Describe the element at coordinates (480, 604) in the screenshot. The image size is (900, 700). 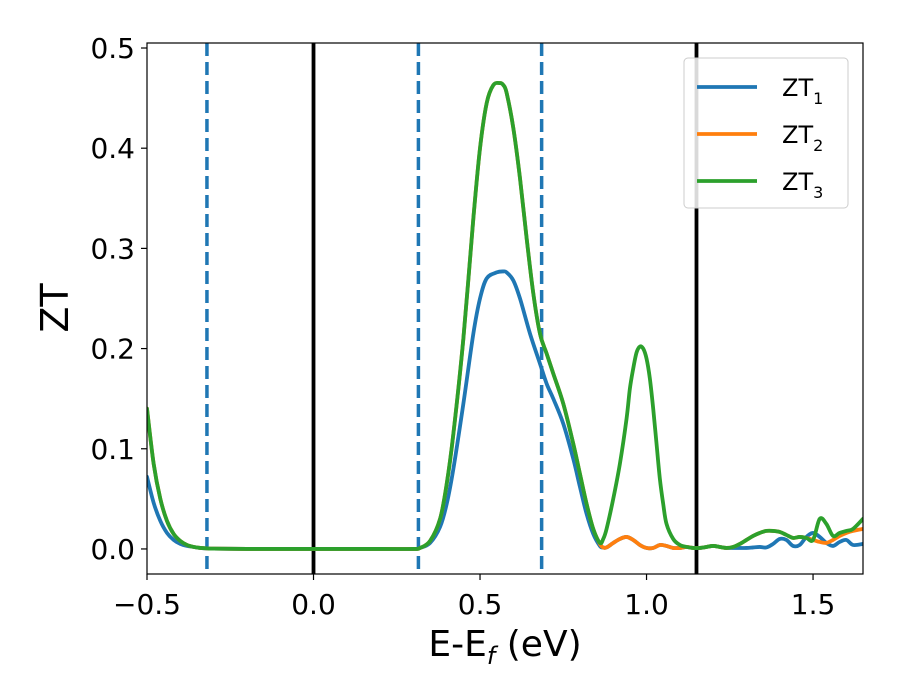
I see `x-tick-label: 0.5` at that location.